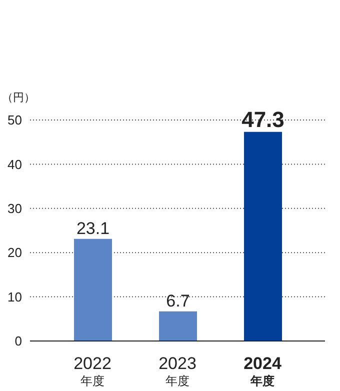 This screenshot has height=391, width=340. What do you see at coordinates (15, 296) in the screenshot?
I see `y-tick-label: 10` at bounding box center [15, 296].